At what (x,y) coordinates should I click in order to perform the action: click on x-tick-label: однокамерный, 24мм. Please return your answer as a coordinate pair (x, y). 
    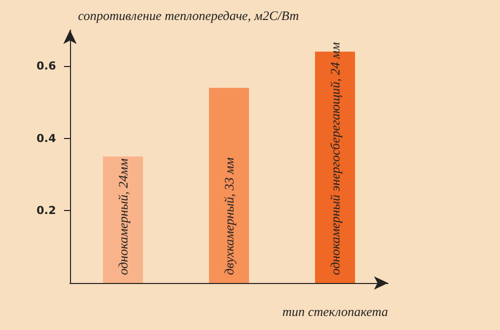
    Looking at the image, I should click on (123, 216).